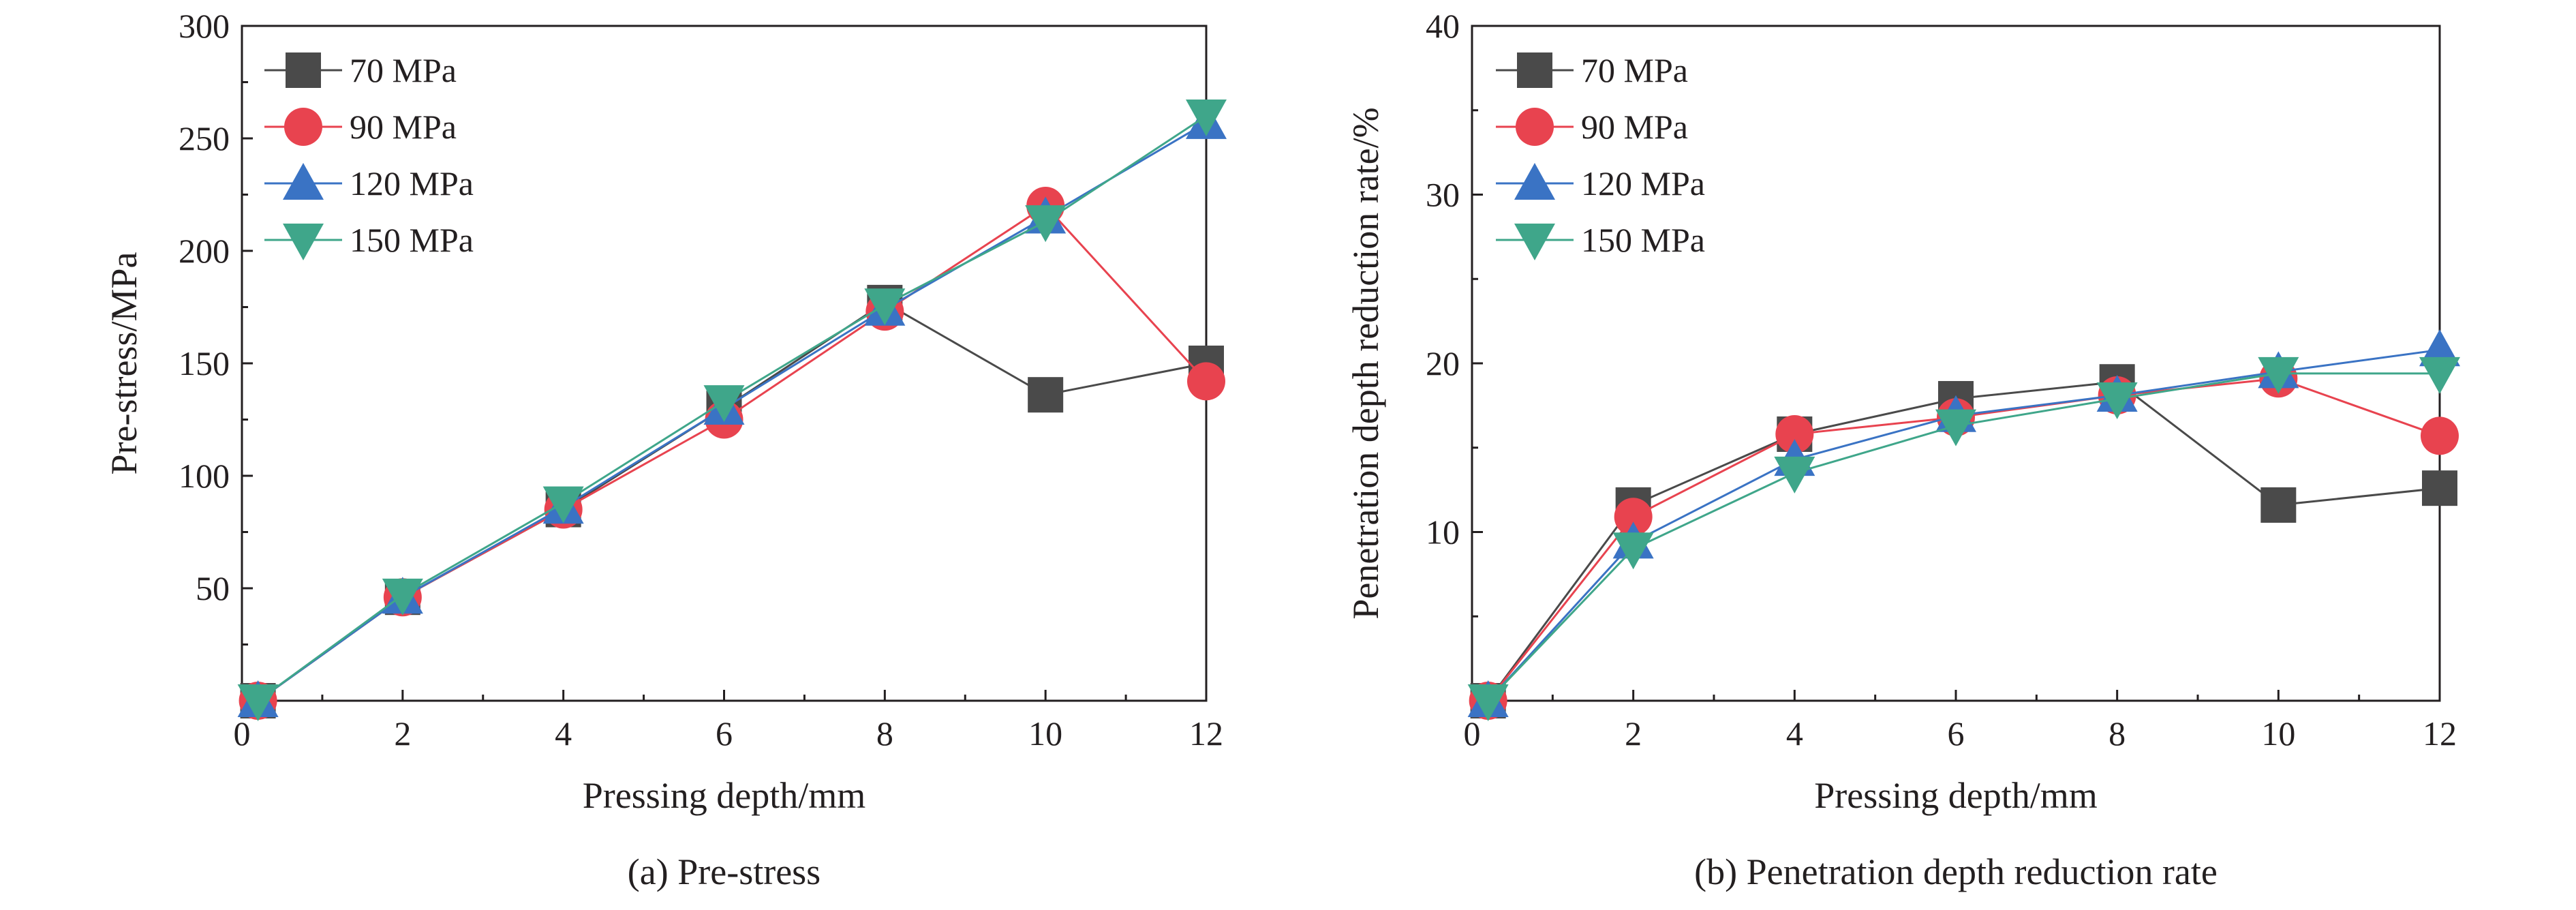 The height and width of the screenshot is (910, 2576). Describe the element at coordinates (1956, 795) in the screenshot. I see `chart1-x-axis-label: Pressing depth/mm` at that location.